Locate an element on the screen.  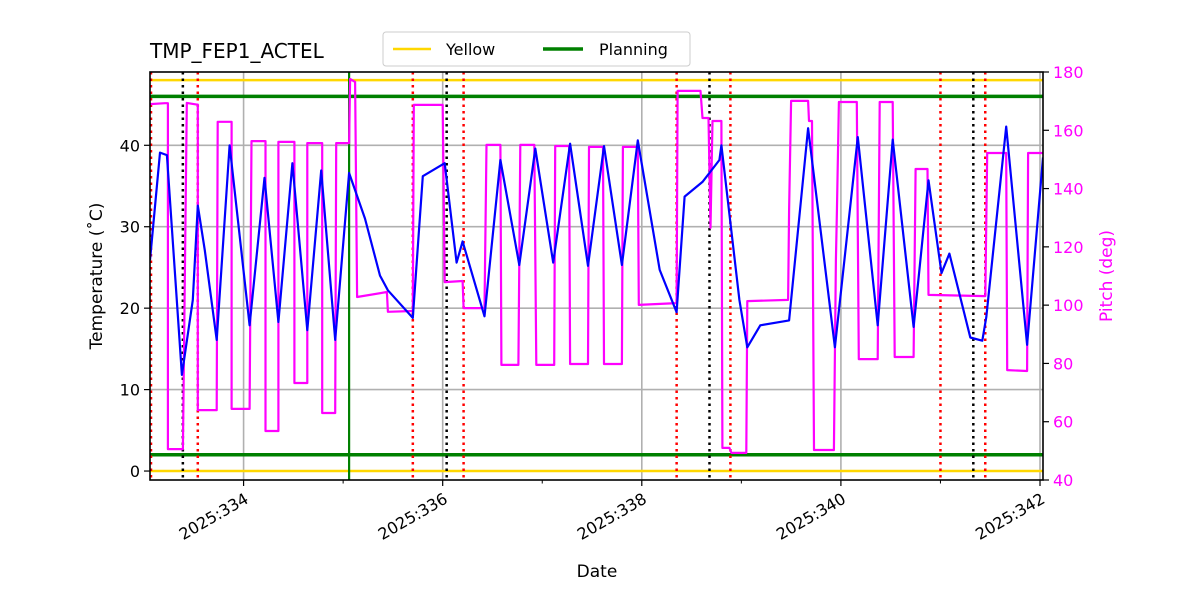
legend-label-yellow: Yellow is located at coordinates (470, 49).